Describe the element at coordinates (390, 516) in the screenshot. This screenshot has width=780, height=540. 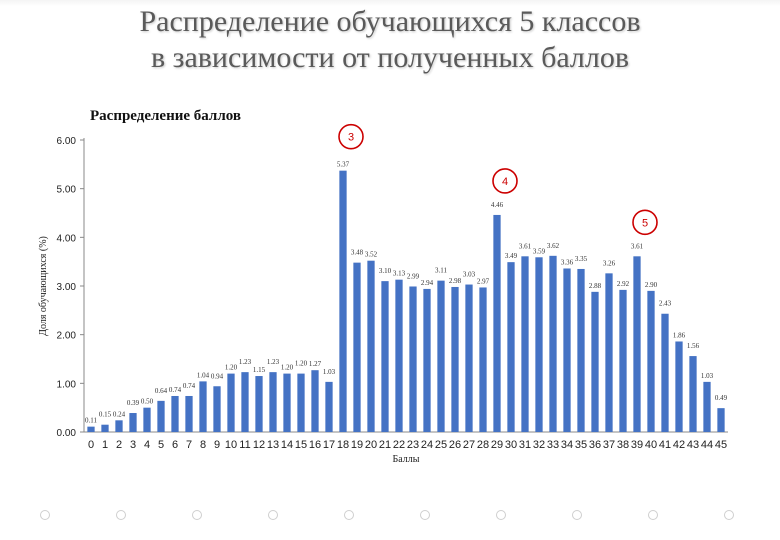
I see `slide-decoration-dots` at that location.